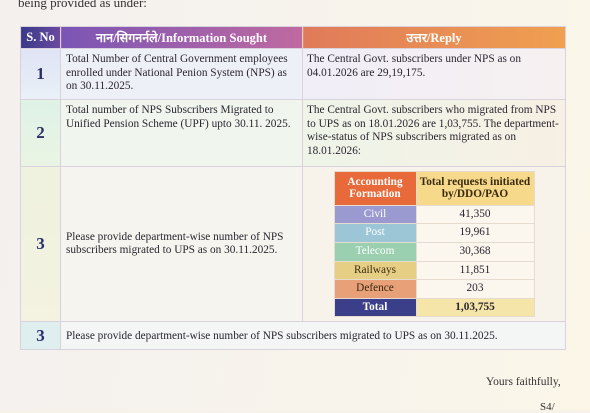 The width and height of the screenshot is (590, 413). What do you see at coordinates (375, 251) in the screenshot?
I see `dept-name: Telecom` at bounding box center [375, 251].